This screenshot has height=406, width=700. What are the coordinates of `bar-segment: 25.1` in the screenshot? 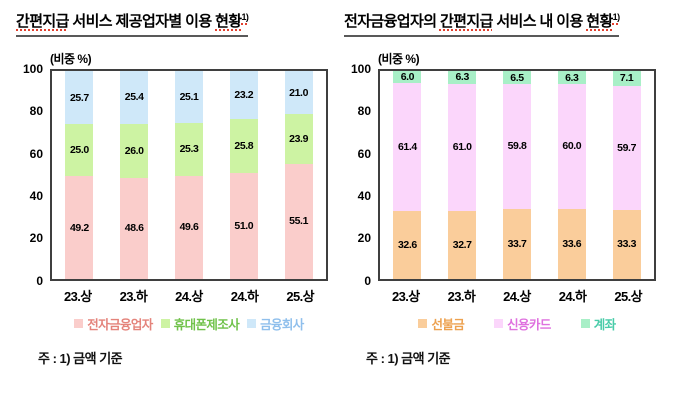 It's located at (189, 96).